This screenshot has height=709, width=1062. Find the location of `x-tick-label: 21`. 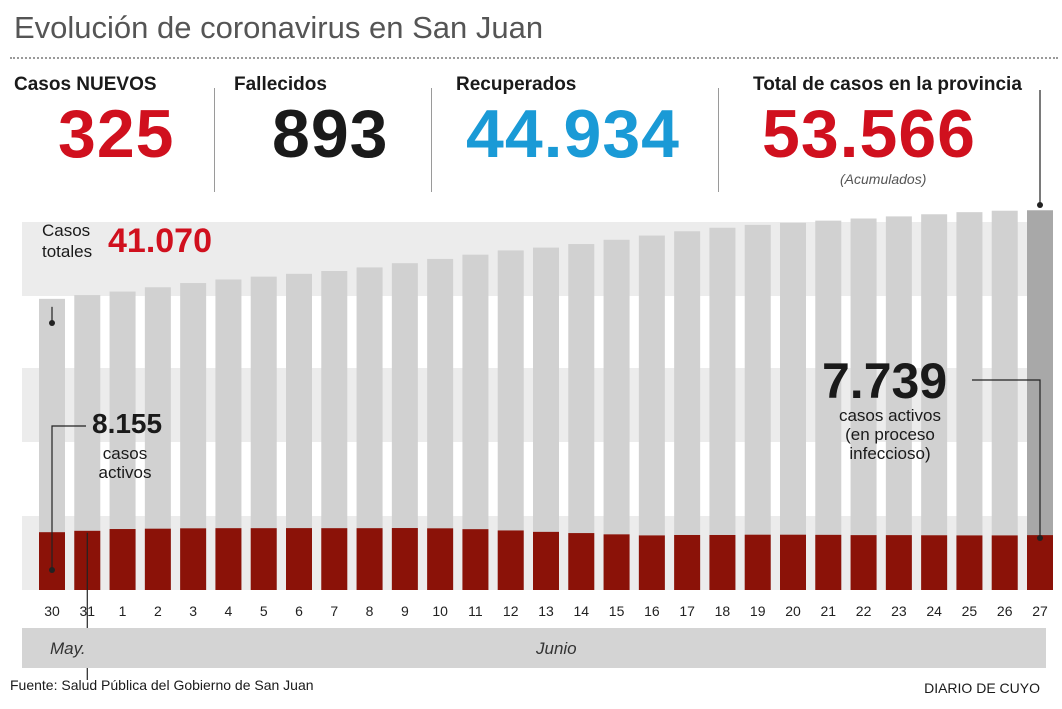

x-tick-label: 21 is located at coordinates (828, 611).